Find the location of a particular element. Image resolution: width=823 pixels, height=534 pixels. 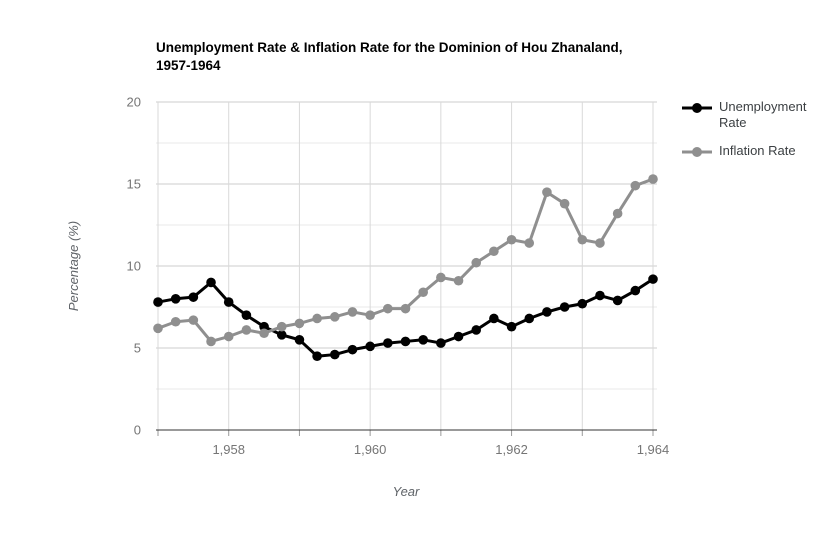

y-tick-label: 10 is located at coordinates (134, 266).